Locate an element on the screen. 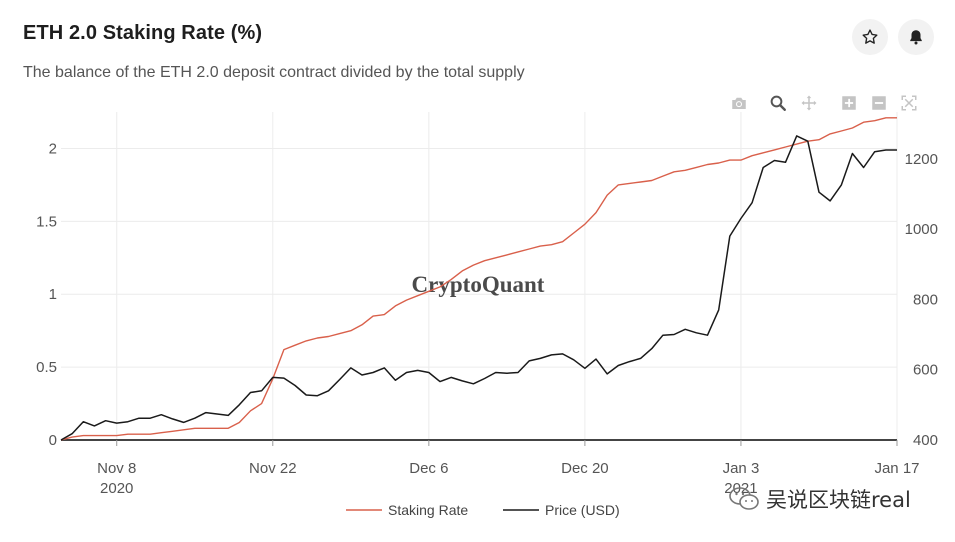  y-right-tick-label: 400 is located at coordinates (925, 440).